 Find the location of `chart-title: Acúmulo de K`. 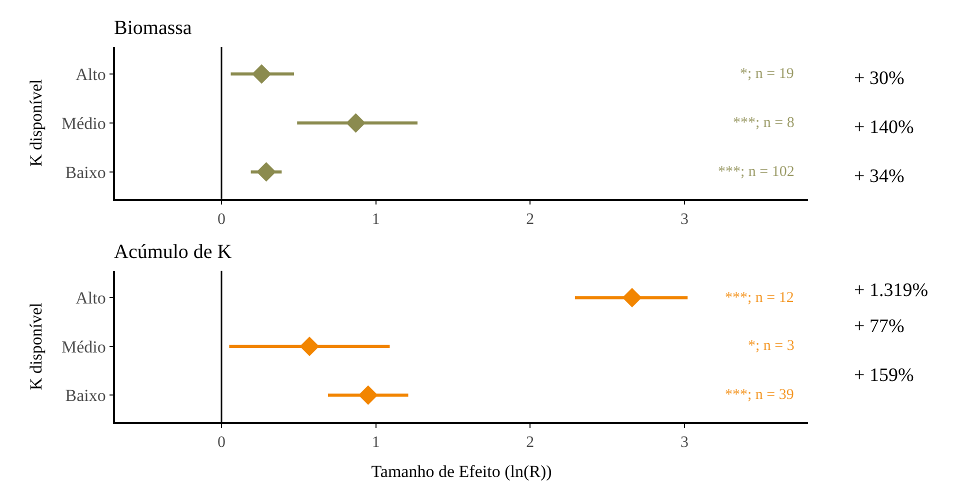

chart-title: Acúmulo de K is located at coordinates (173, 252).